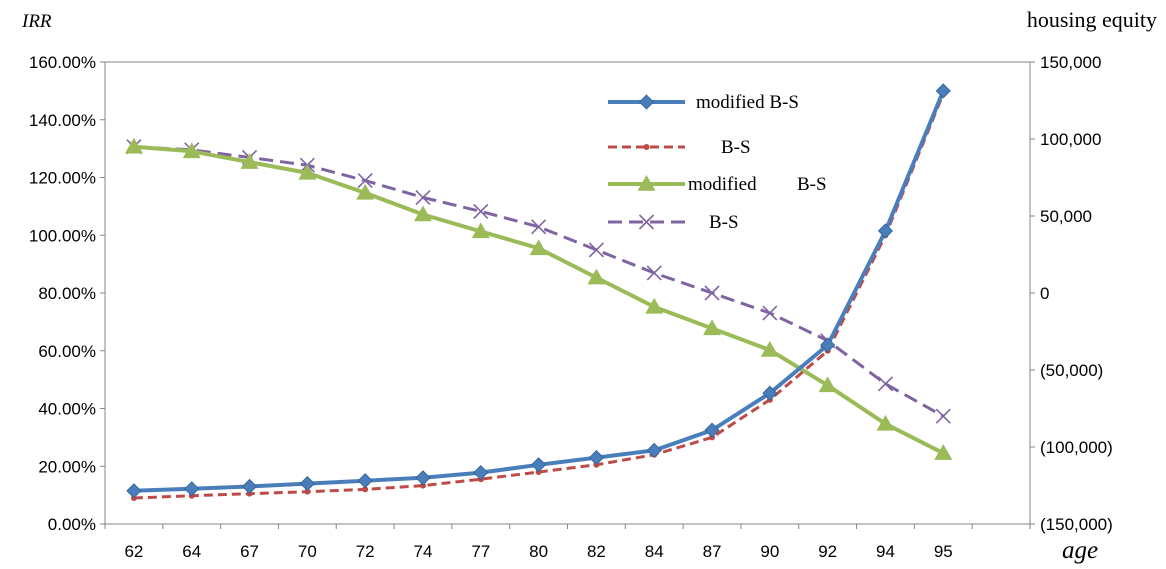 This screenshot has width=1166, height=569. What do you see at coordinates (365, 551) in the screenshot?
I see `x-tick-label: 72` at bounding box center [365, 551].